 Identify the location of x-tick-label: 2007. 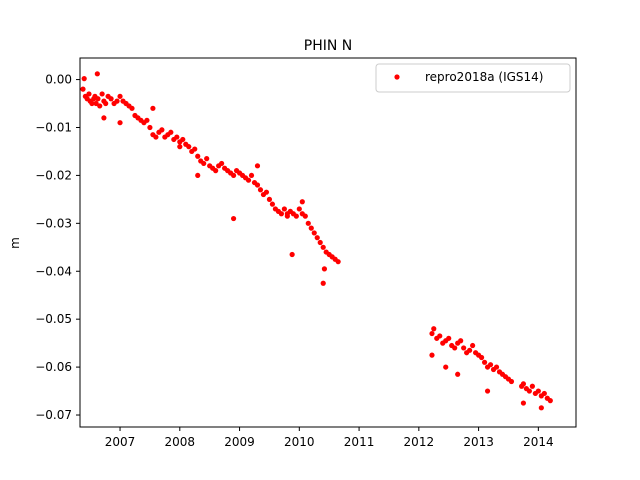
(120, 442).